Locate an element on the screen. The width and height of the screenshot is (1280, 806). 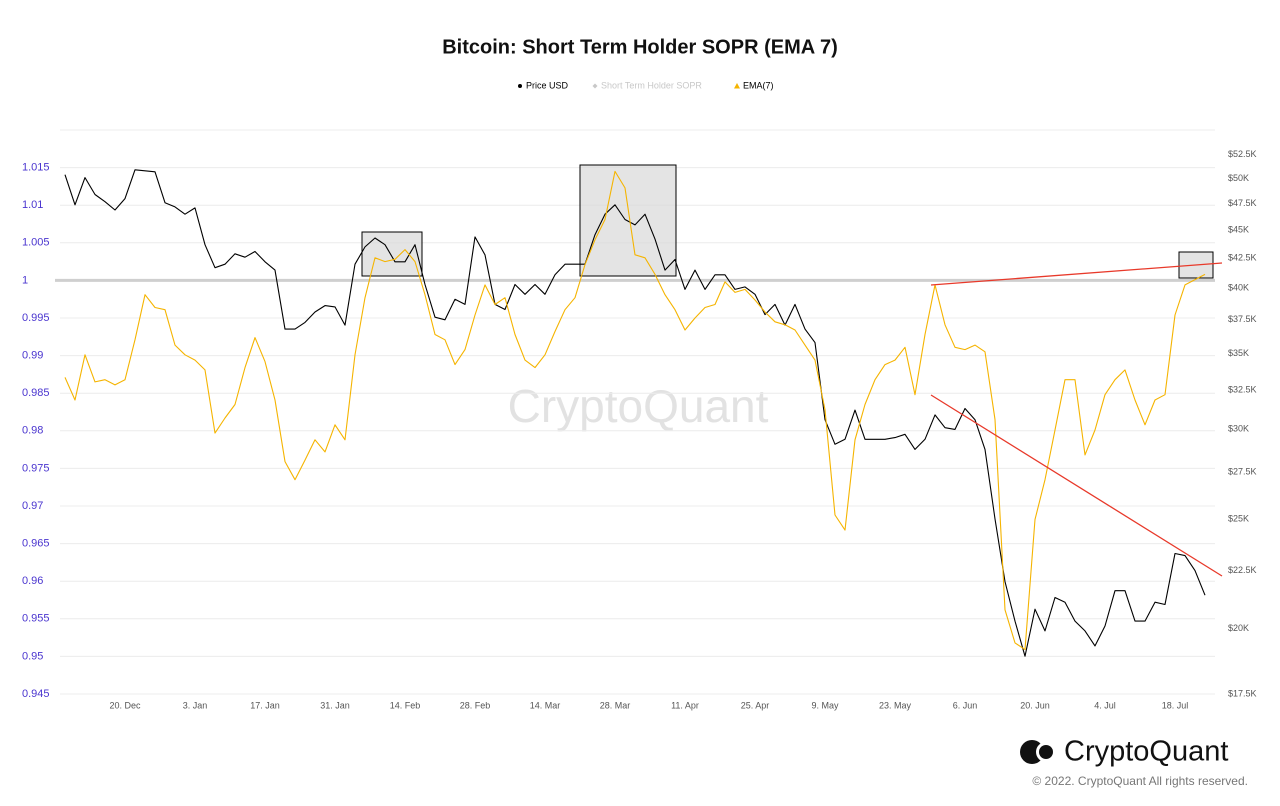
y2-tick-label: $35K is located at coordinates (1238, 353).